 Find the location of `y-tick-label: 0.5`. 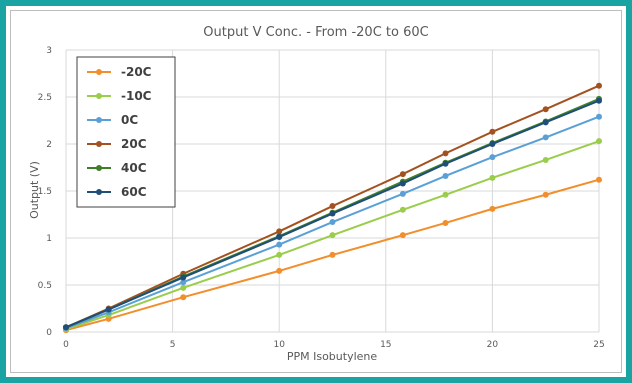

y-tick-label: 0.5 is located at coordinates (45, 286).